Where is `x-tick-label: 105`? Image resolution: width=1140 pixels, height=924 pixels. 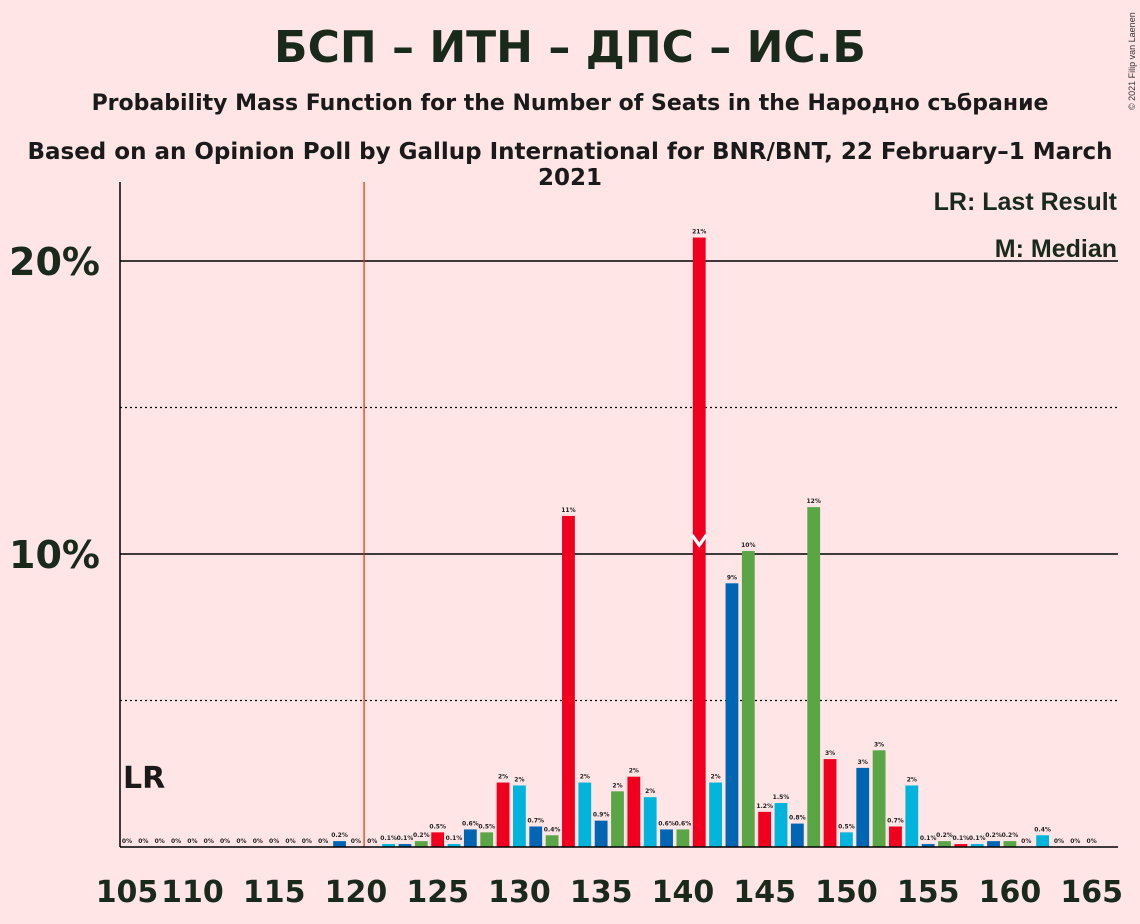 x-tick-label: 105 is located at coordinates (127, 892).